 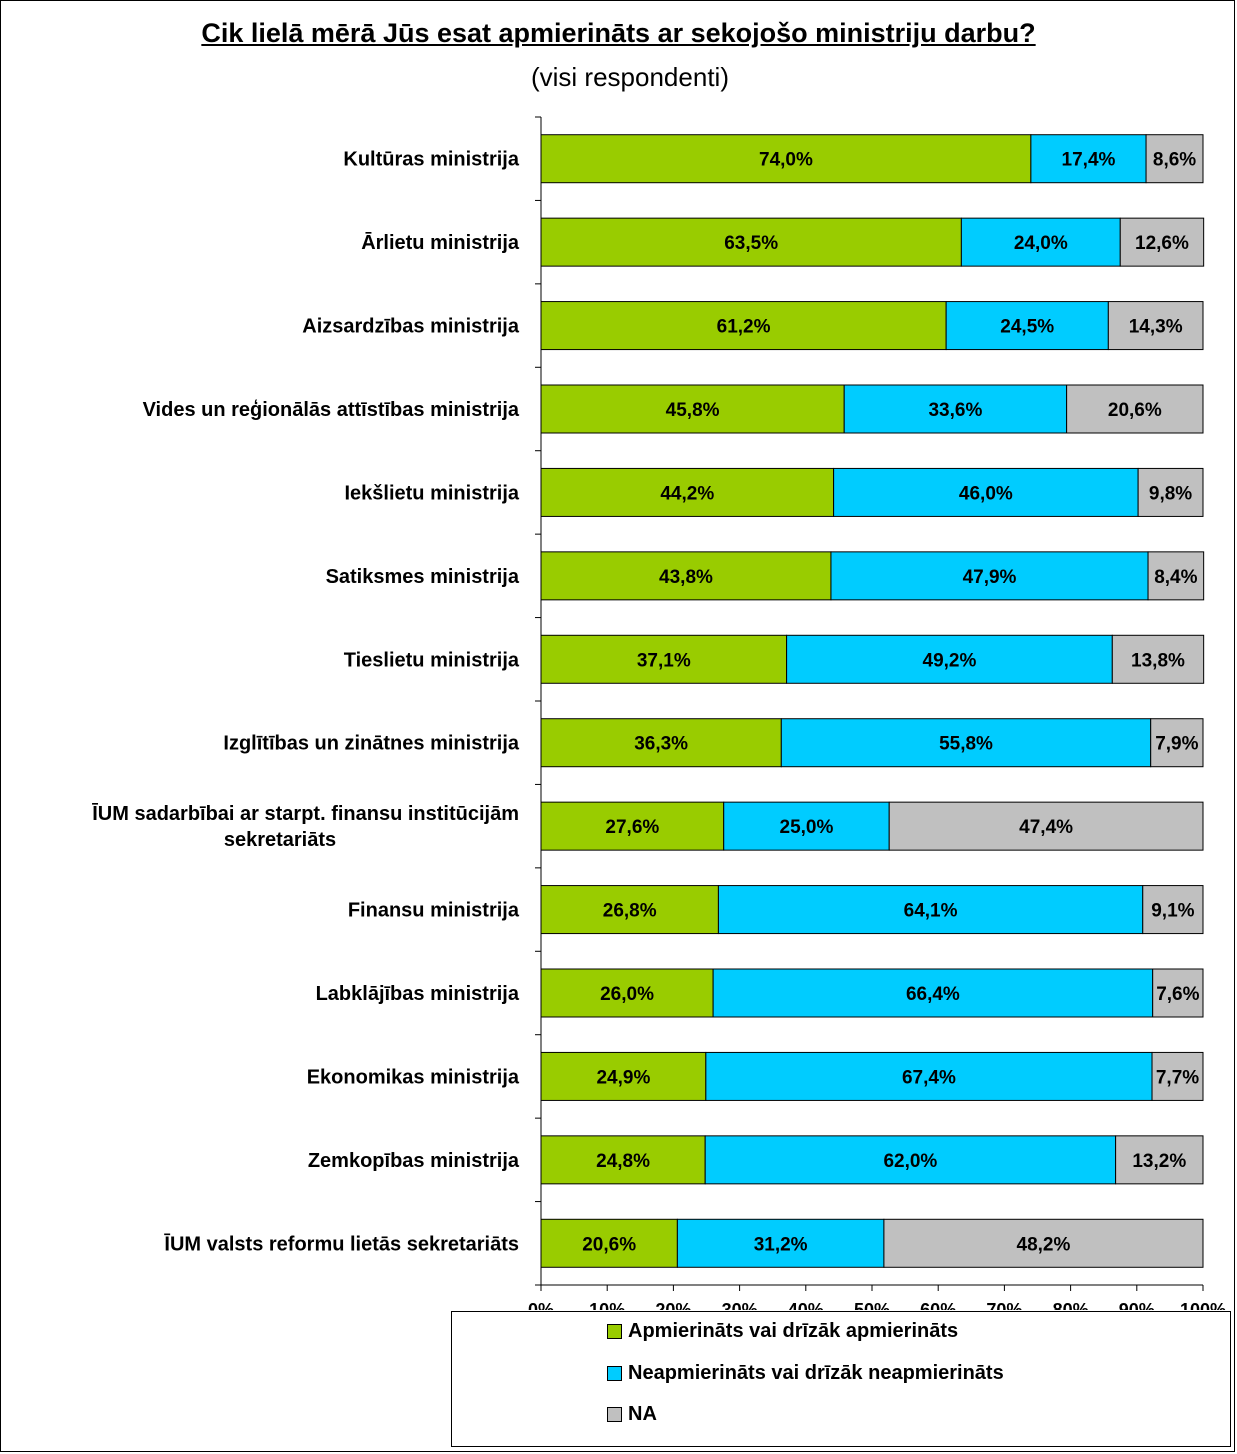 I want to click on data-label: 47,9%, so click(x=990, y=577).